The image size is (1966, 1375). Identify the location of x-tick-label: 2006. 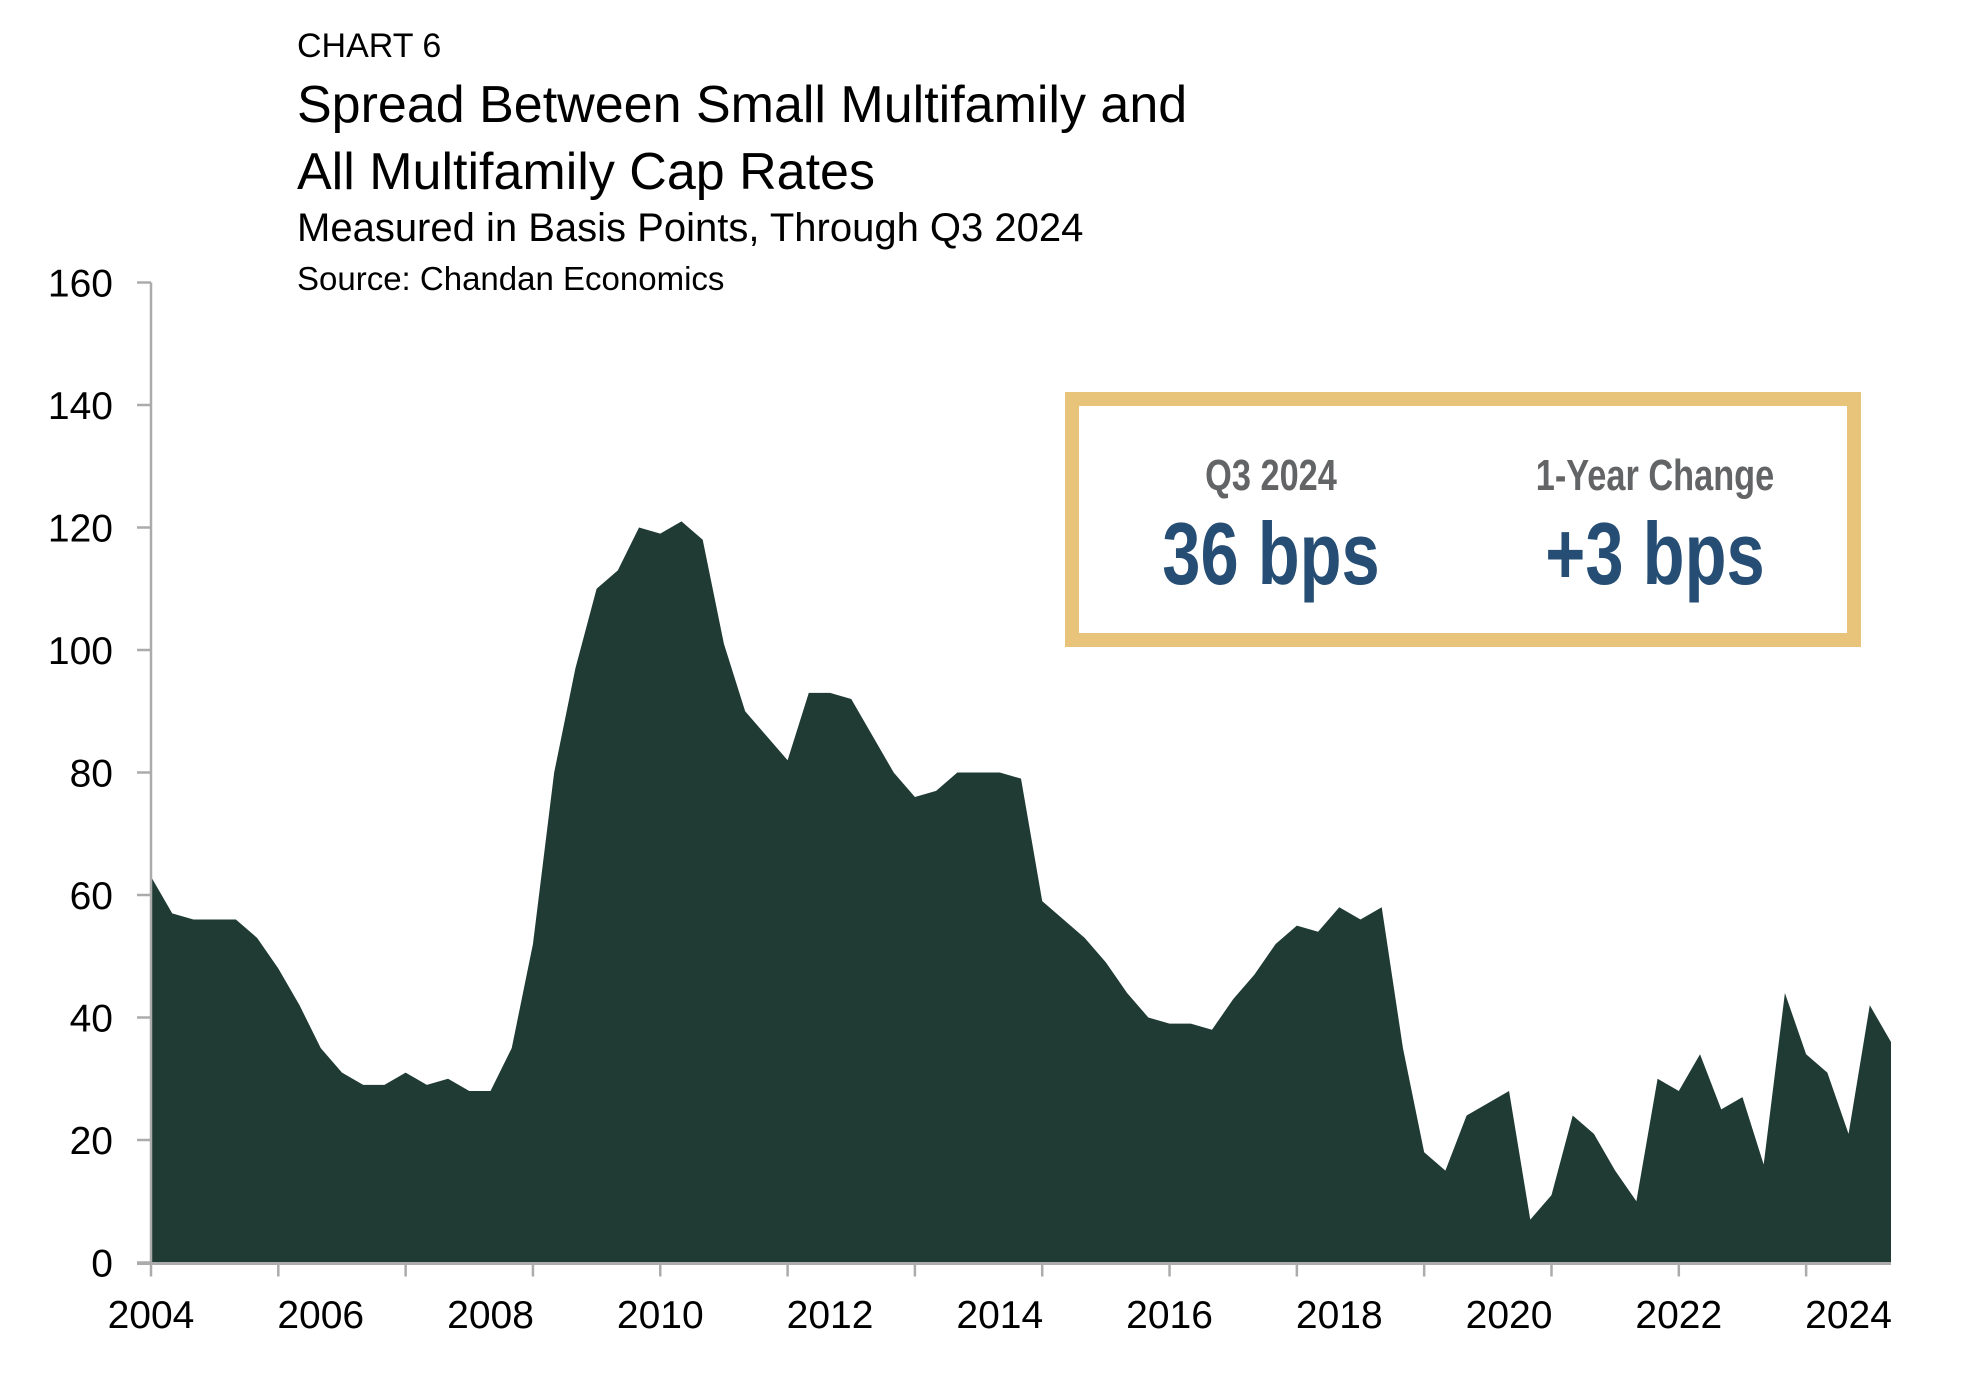
(320, 1315).